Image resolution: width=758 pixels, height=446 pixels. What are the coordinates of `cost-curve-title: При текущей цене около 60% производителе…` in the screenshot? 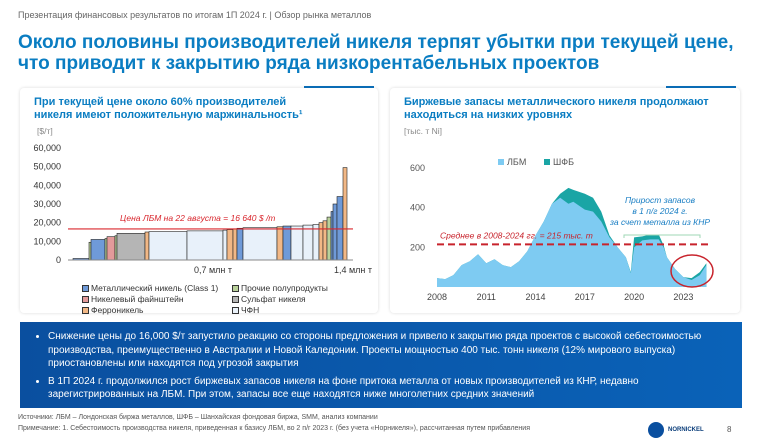 It's located at (168, 108).